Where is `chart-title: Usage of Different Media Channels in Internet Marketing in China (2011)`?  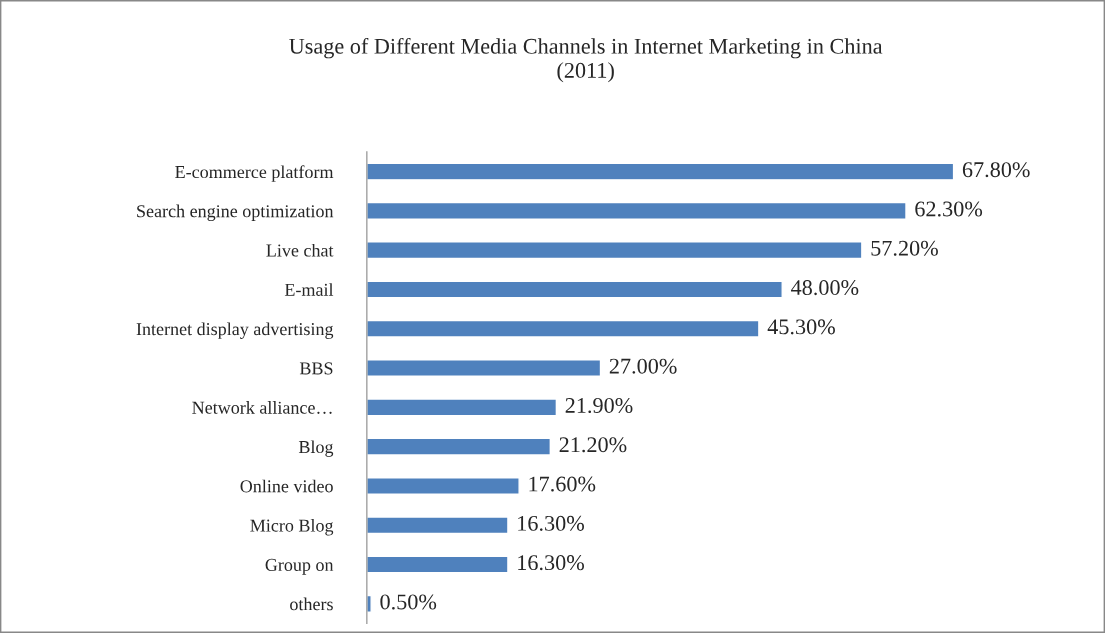
chart-title: Usage of Different Media Channels in Internet Marketing in China (2011) is located at coordinates (586, 60).